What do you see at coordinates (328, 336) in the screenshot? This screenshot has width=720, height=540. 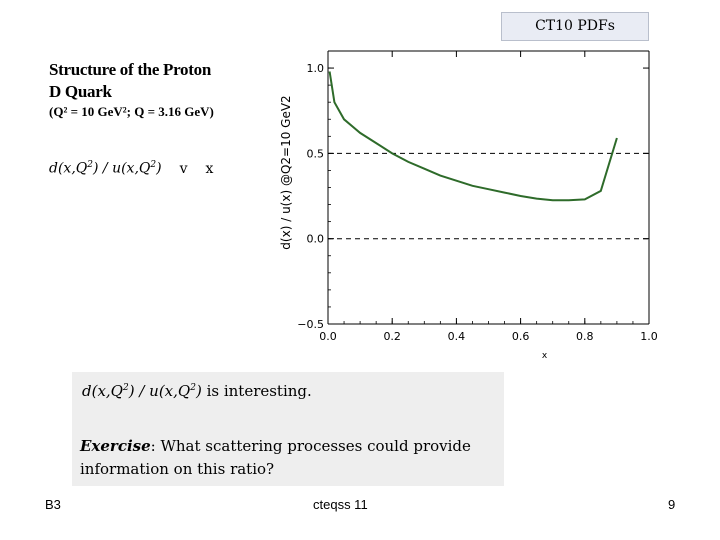 I see `x-tick-label-0: 0.0` at bounding box center [328, 336].